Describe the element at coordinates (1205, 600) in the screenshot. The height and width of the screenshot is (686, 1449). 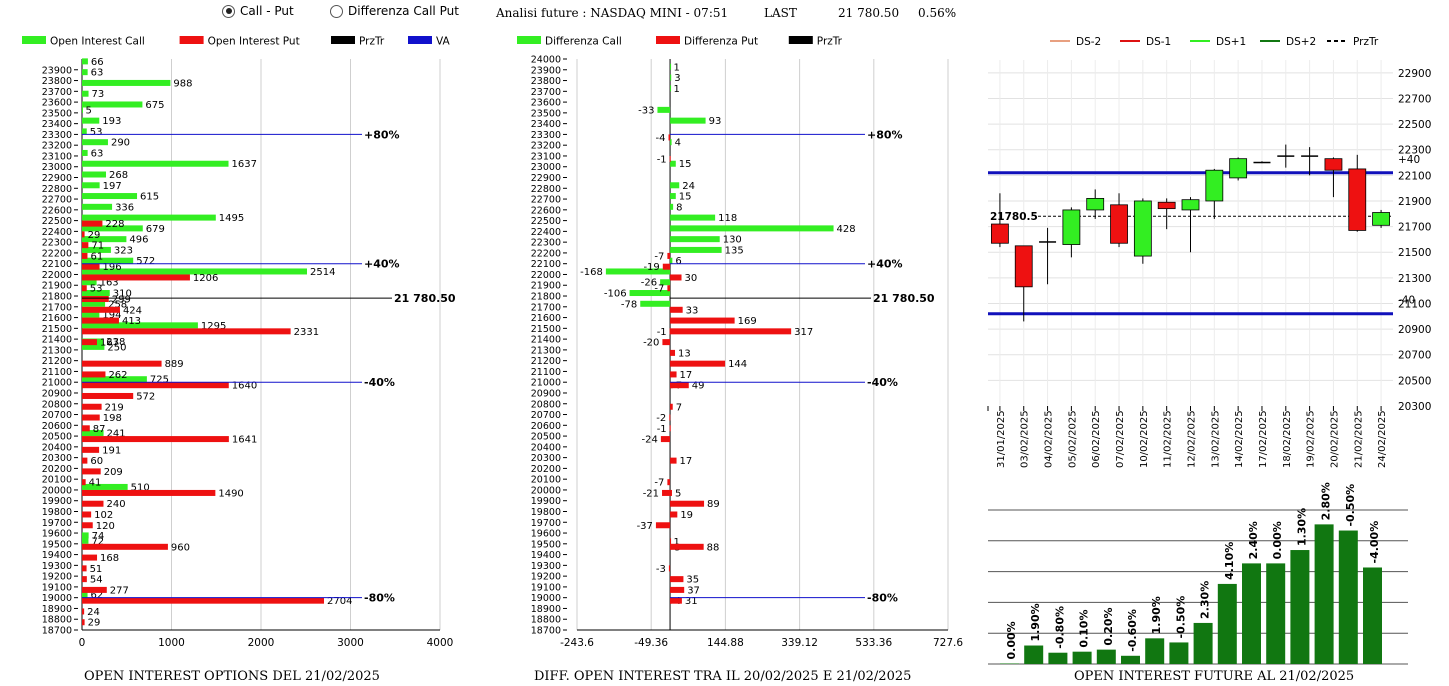
I see `oi-change-label: 2.30%` at that location.